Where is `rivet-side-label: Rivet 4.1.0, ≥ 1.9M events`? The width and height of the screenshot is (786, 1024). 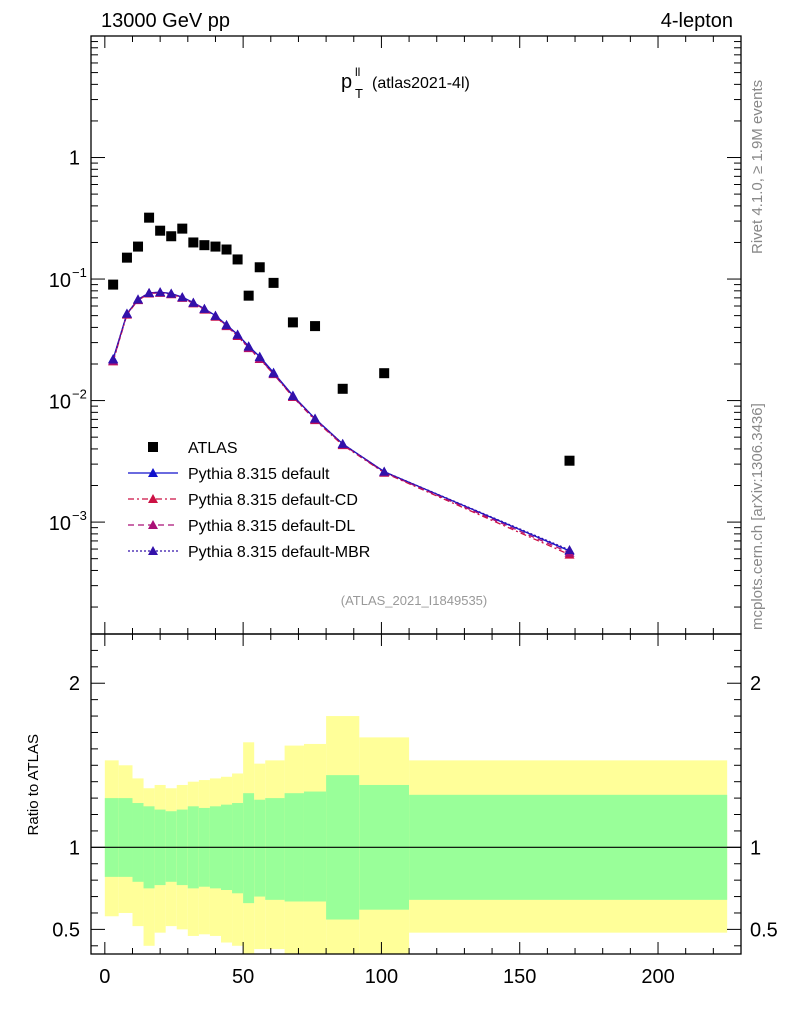 rivet-side-label: Rivet 4.1.0, ≥ 1.9M events is located at coordinates (757, 167).